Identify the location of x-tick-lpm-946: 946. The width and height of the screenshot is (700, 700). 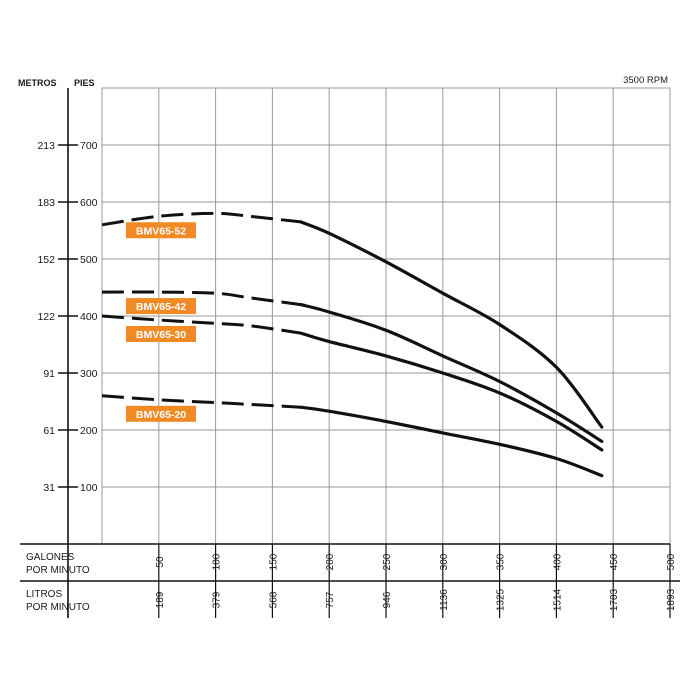
(387, 599).